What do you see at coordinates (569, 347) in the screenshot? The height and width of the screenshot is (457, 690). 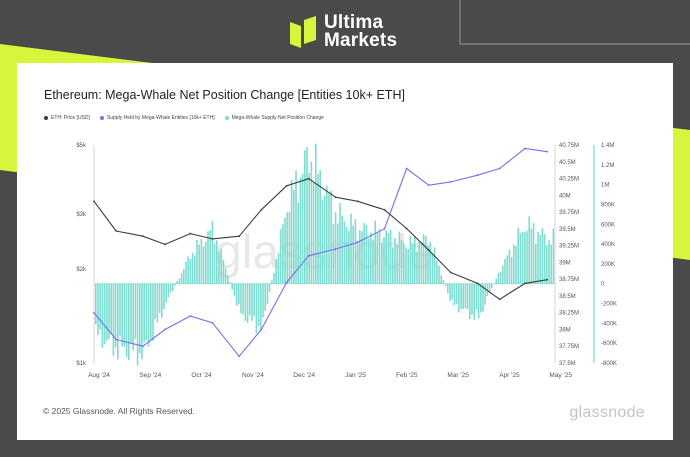 I see `y-mid-tick-label: 37.75M` at bounding box center [569, 347].